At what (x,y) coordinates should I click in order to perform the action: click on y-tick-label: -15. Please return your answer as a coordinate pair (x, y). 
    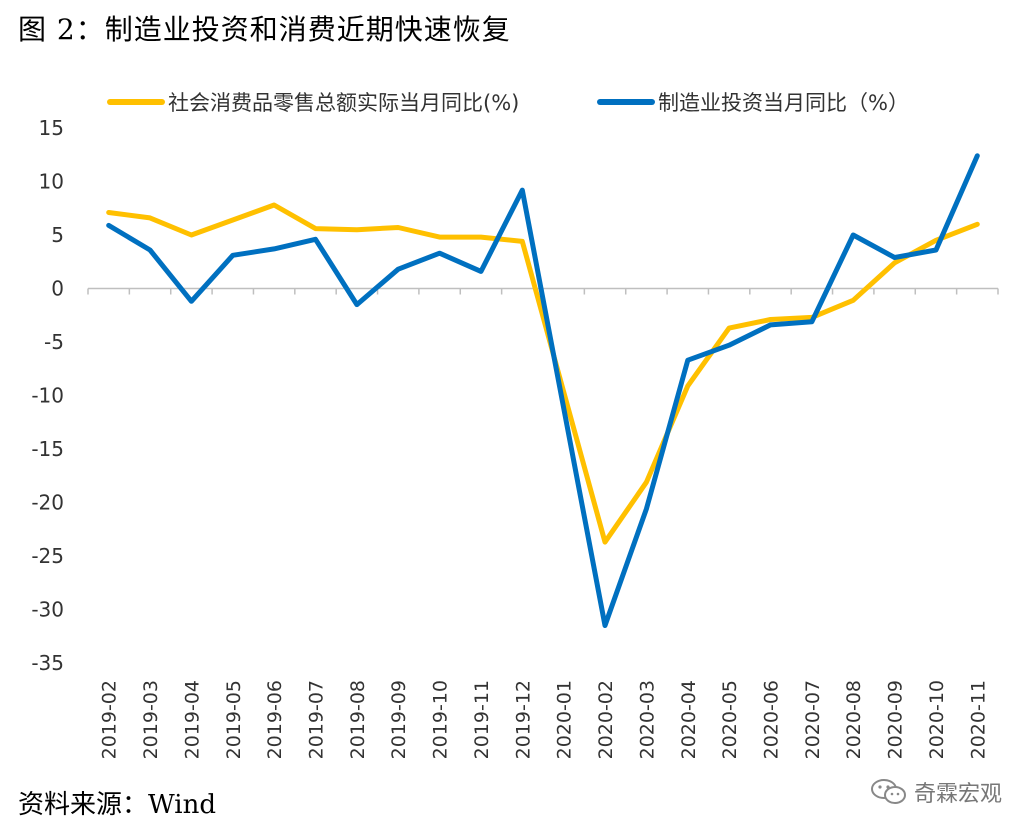
    Looking at the image, I should click on (47, 449).